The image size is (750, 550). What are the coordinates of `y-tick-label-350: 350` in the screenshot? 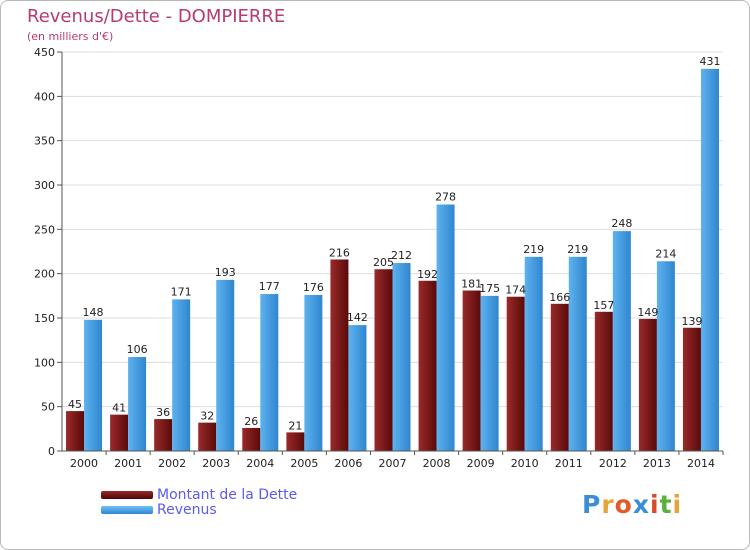 It's located at (44, 141).